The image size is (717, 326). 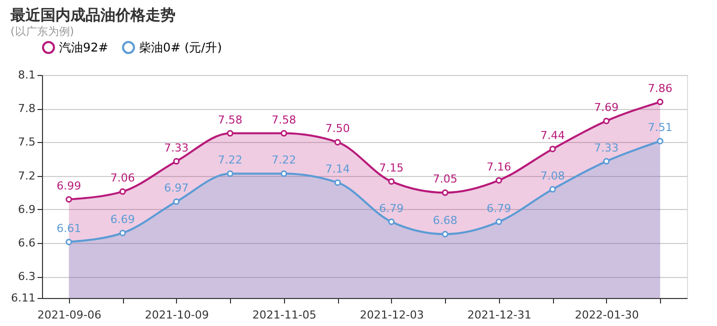 I want to click on chart-subtitle: (以广东为例), so click(x=42, y=31).